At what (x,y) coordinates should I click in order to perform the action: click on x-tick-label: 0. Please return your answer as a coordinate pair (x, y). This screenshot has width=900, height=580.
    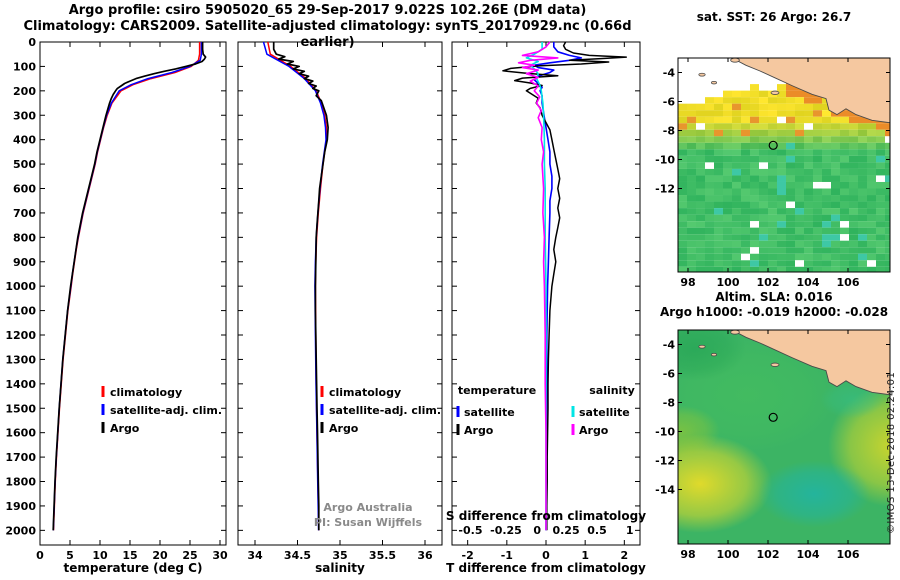
    Looking at the image, I should click on (40, 555).